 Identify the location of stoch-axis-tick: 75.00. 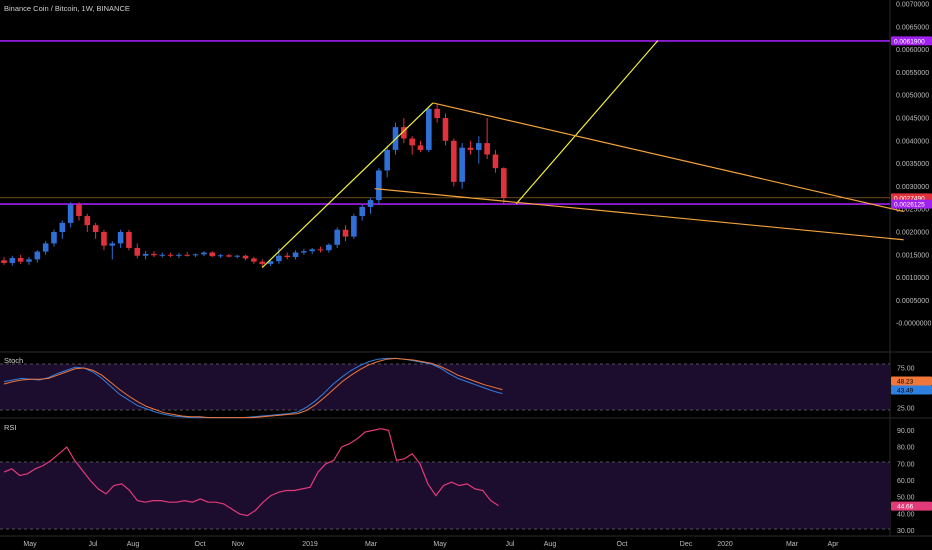
(906, 369).